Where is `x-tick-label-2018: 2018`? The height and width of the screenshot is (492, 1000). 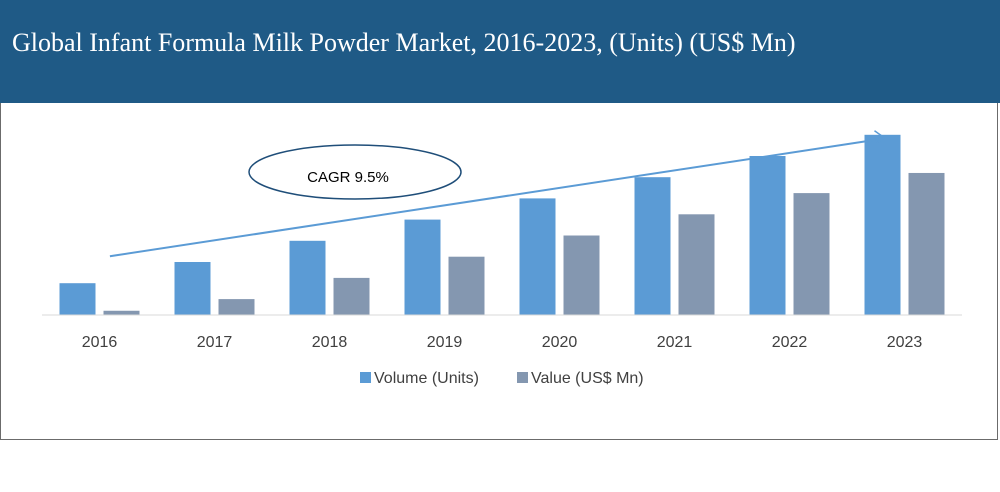
x-tick-label-2018: 2018 is located at coordinates (330, 342).